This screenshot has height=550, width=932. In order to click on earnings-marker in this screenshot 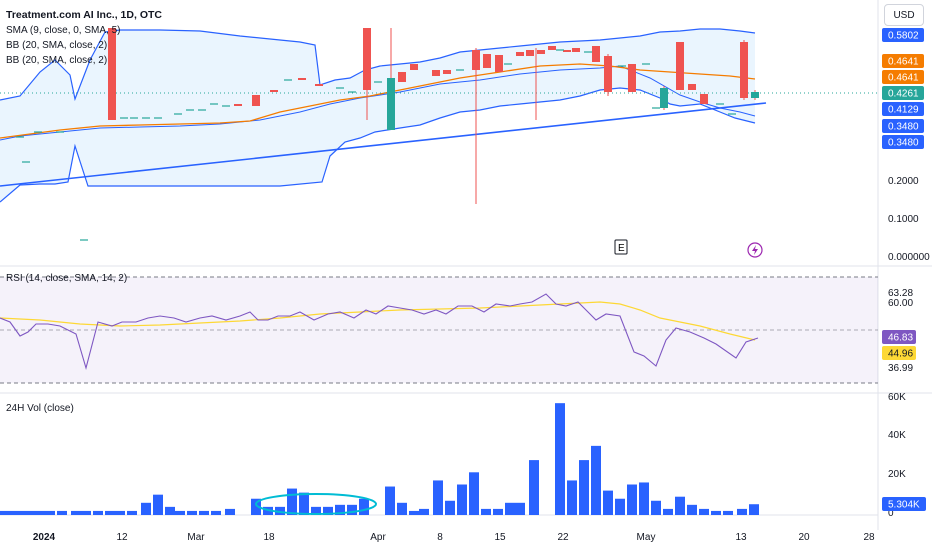, I will do `click(621, 247)`.